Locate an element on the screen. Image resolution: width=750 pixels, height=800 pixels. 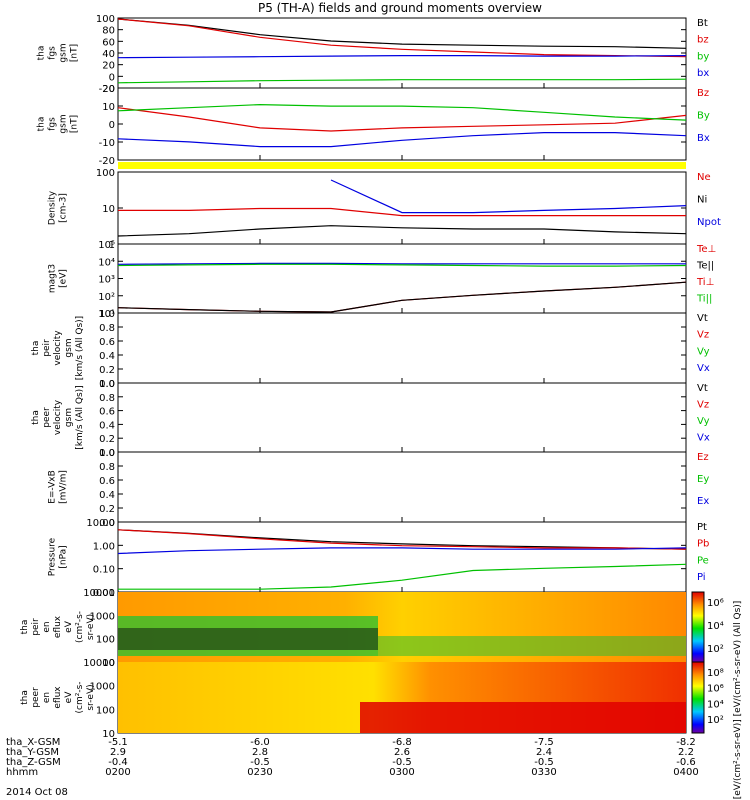
y-tick-label: 0.8 is located at coordinates (107, 328).